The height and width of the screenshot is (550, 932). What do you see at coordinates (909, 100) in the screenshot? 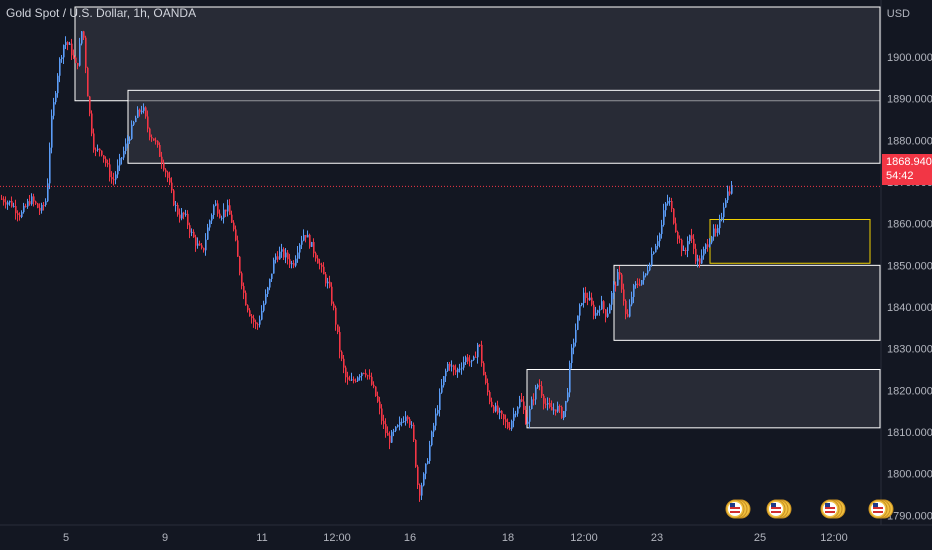
I see `price-tick-label: 1890.000` at bounding box center [909, 100].